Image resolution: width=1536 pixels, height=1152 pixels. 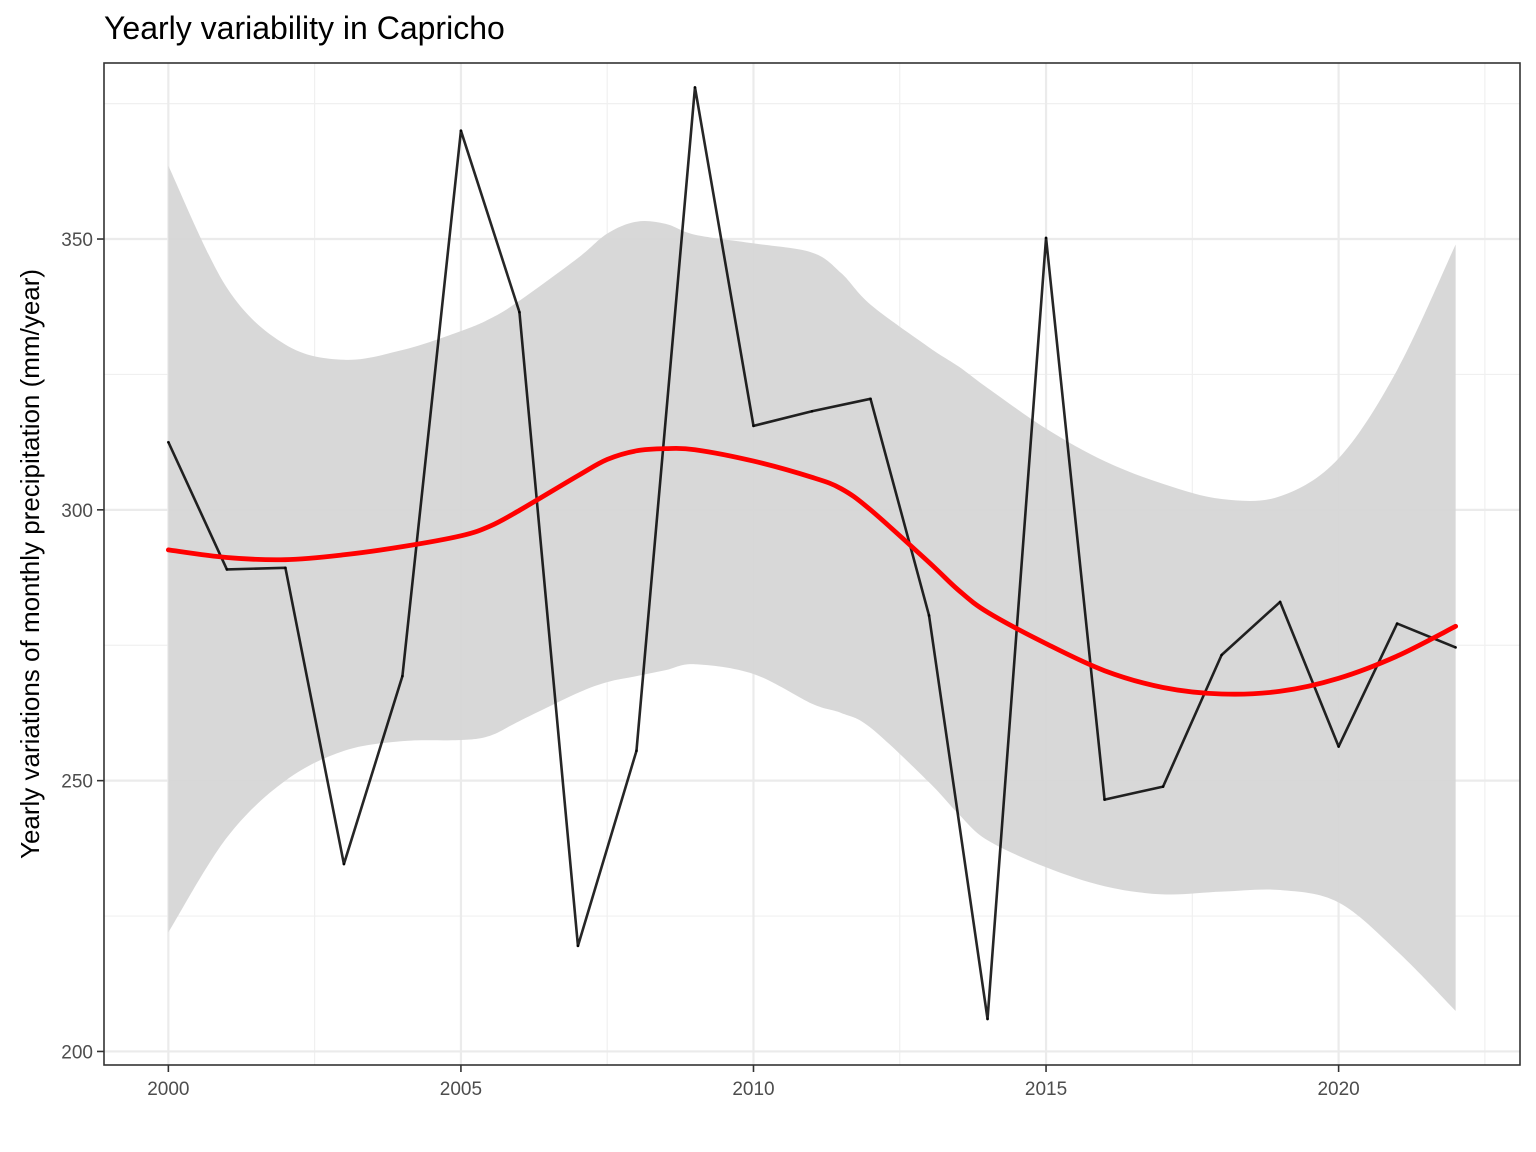 I want to click on y-tick-label: 200, so click(x=77, y=1052).